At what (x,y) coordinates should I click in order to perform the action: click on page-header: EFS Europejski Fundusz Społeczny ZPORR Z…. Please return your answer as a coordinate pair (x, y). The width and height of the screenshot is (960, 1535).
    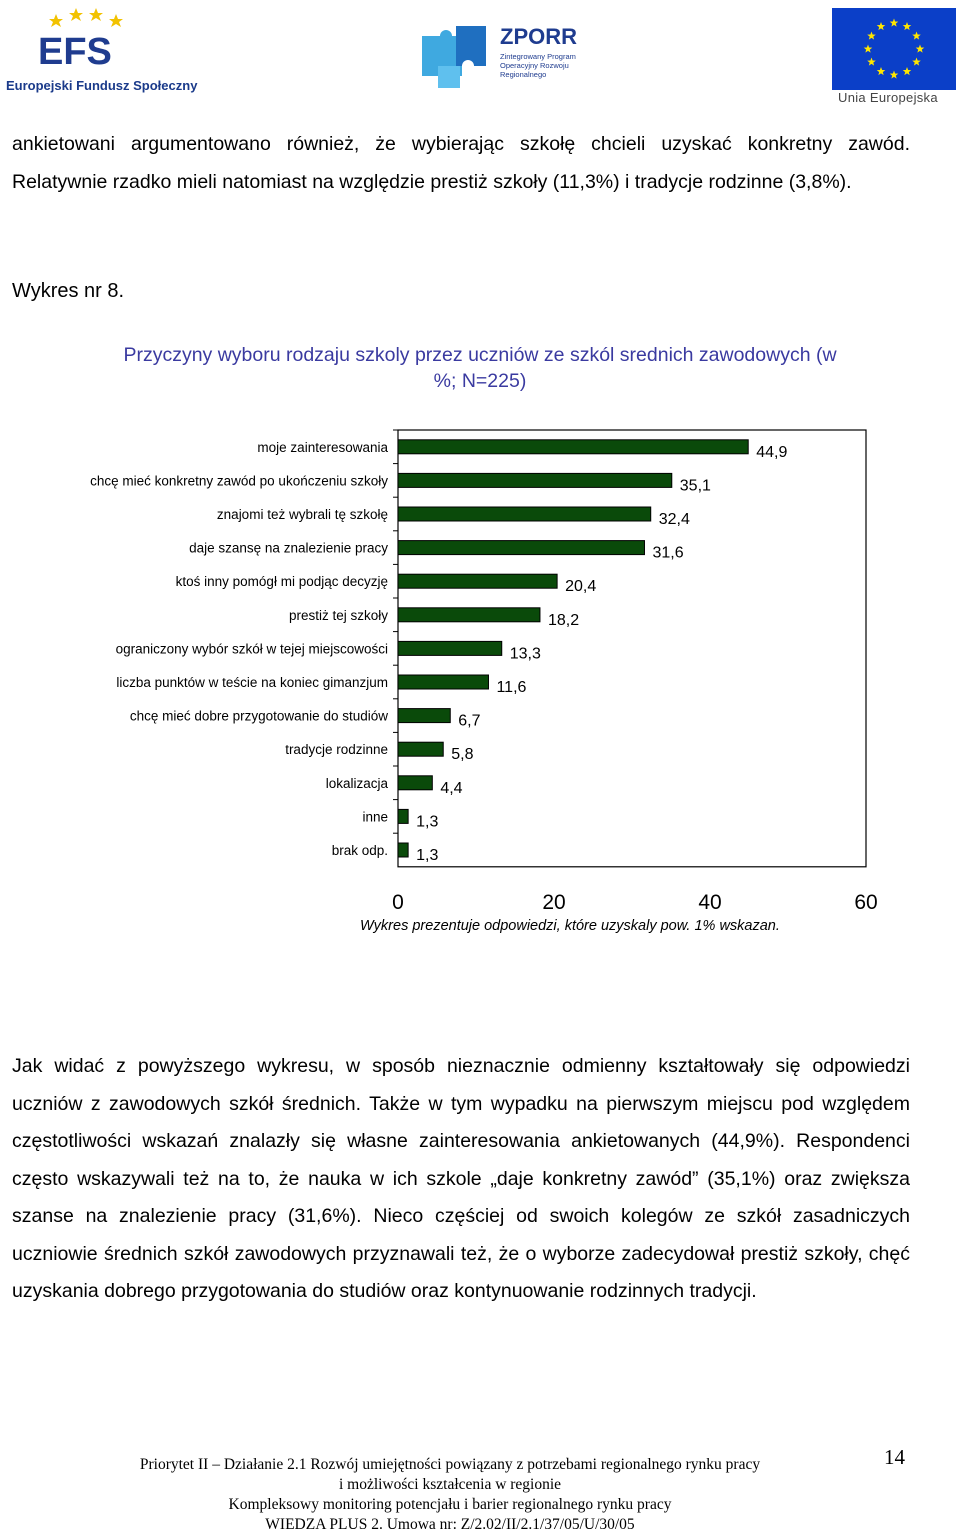
    Looking at the image, I should click on (480, 55).